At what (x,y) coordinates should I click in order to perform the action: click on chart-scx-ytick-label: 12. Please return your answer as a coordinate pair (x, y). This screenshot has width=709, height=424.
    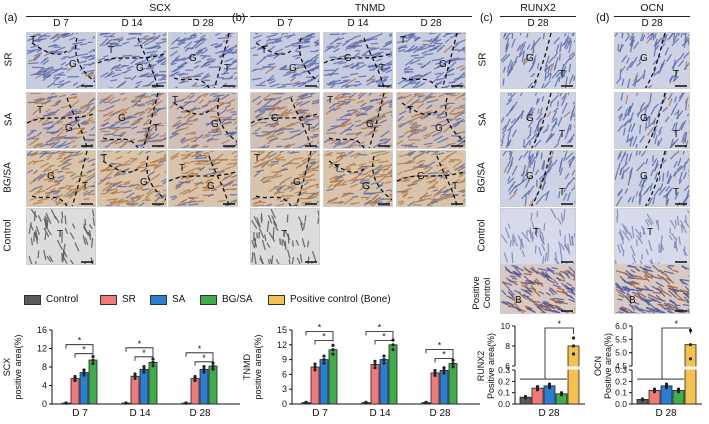
    Looking at the image, I should click on (42, 349).